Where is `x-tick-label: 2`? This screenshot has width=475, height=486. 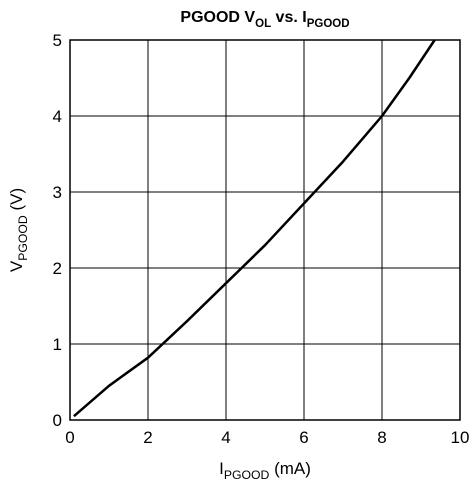
x-tick-label: 2 is located at coordinates (147, 437).